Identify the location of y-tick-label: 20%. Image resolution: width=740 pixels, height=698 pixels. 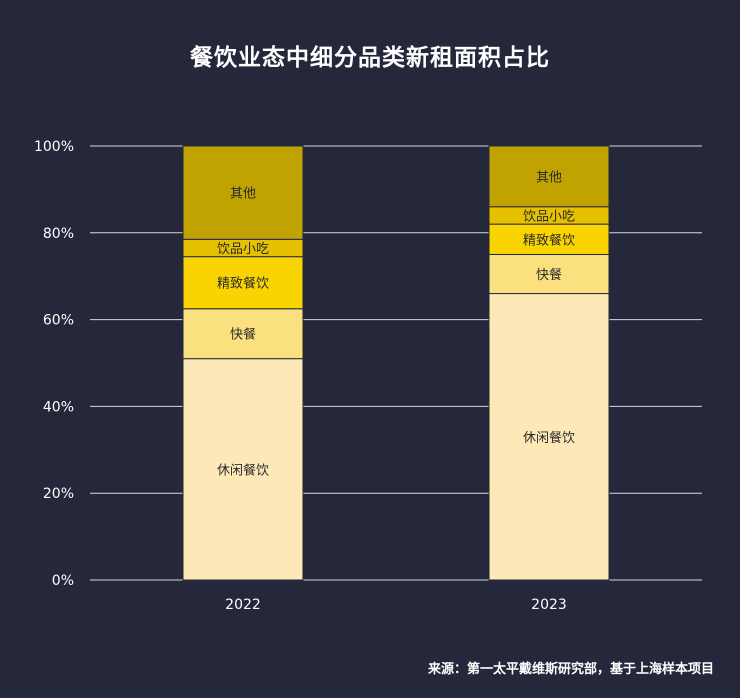
(58, 494).